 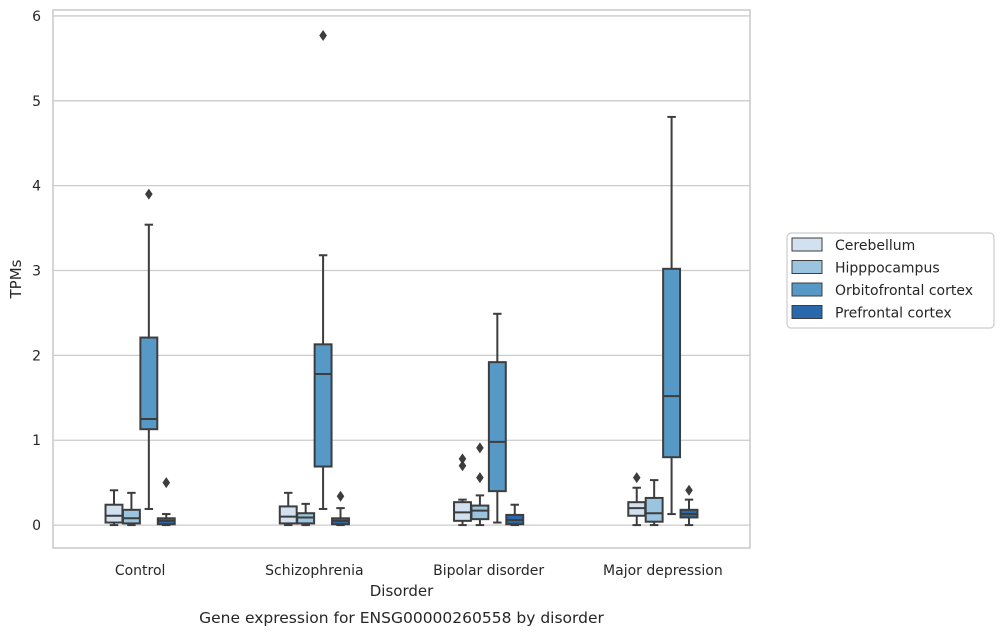 What do you see at coordinates (887, 269) in the screenshot?
I see `legend-entry: Hipppocampus` at bounding box center [887, 269].